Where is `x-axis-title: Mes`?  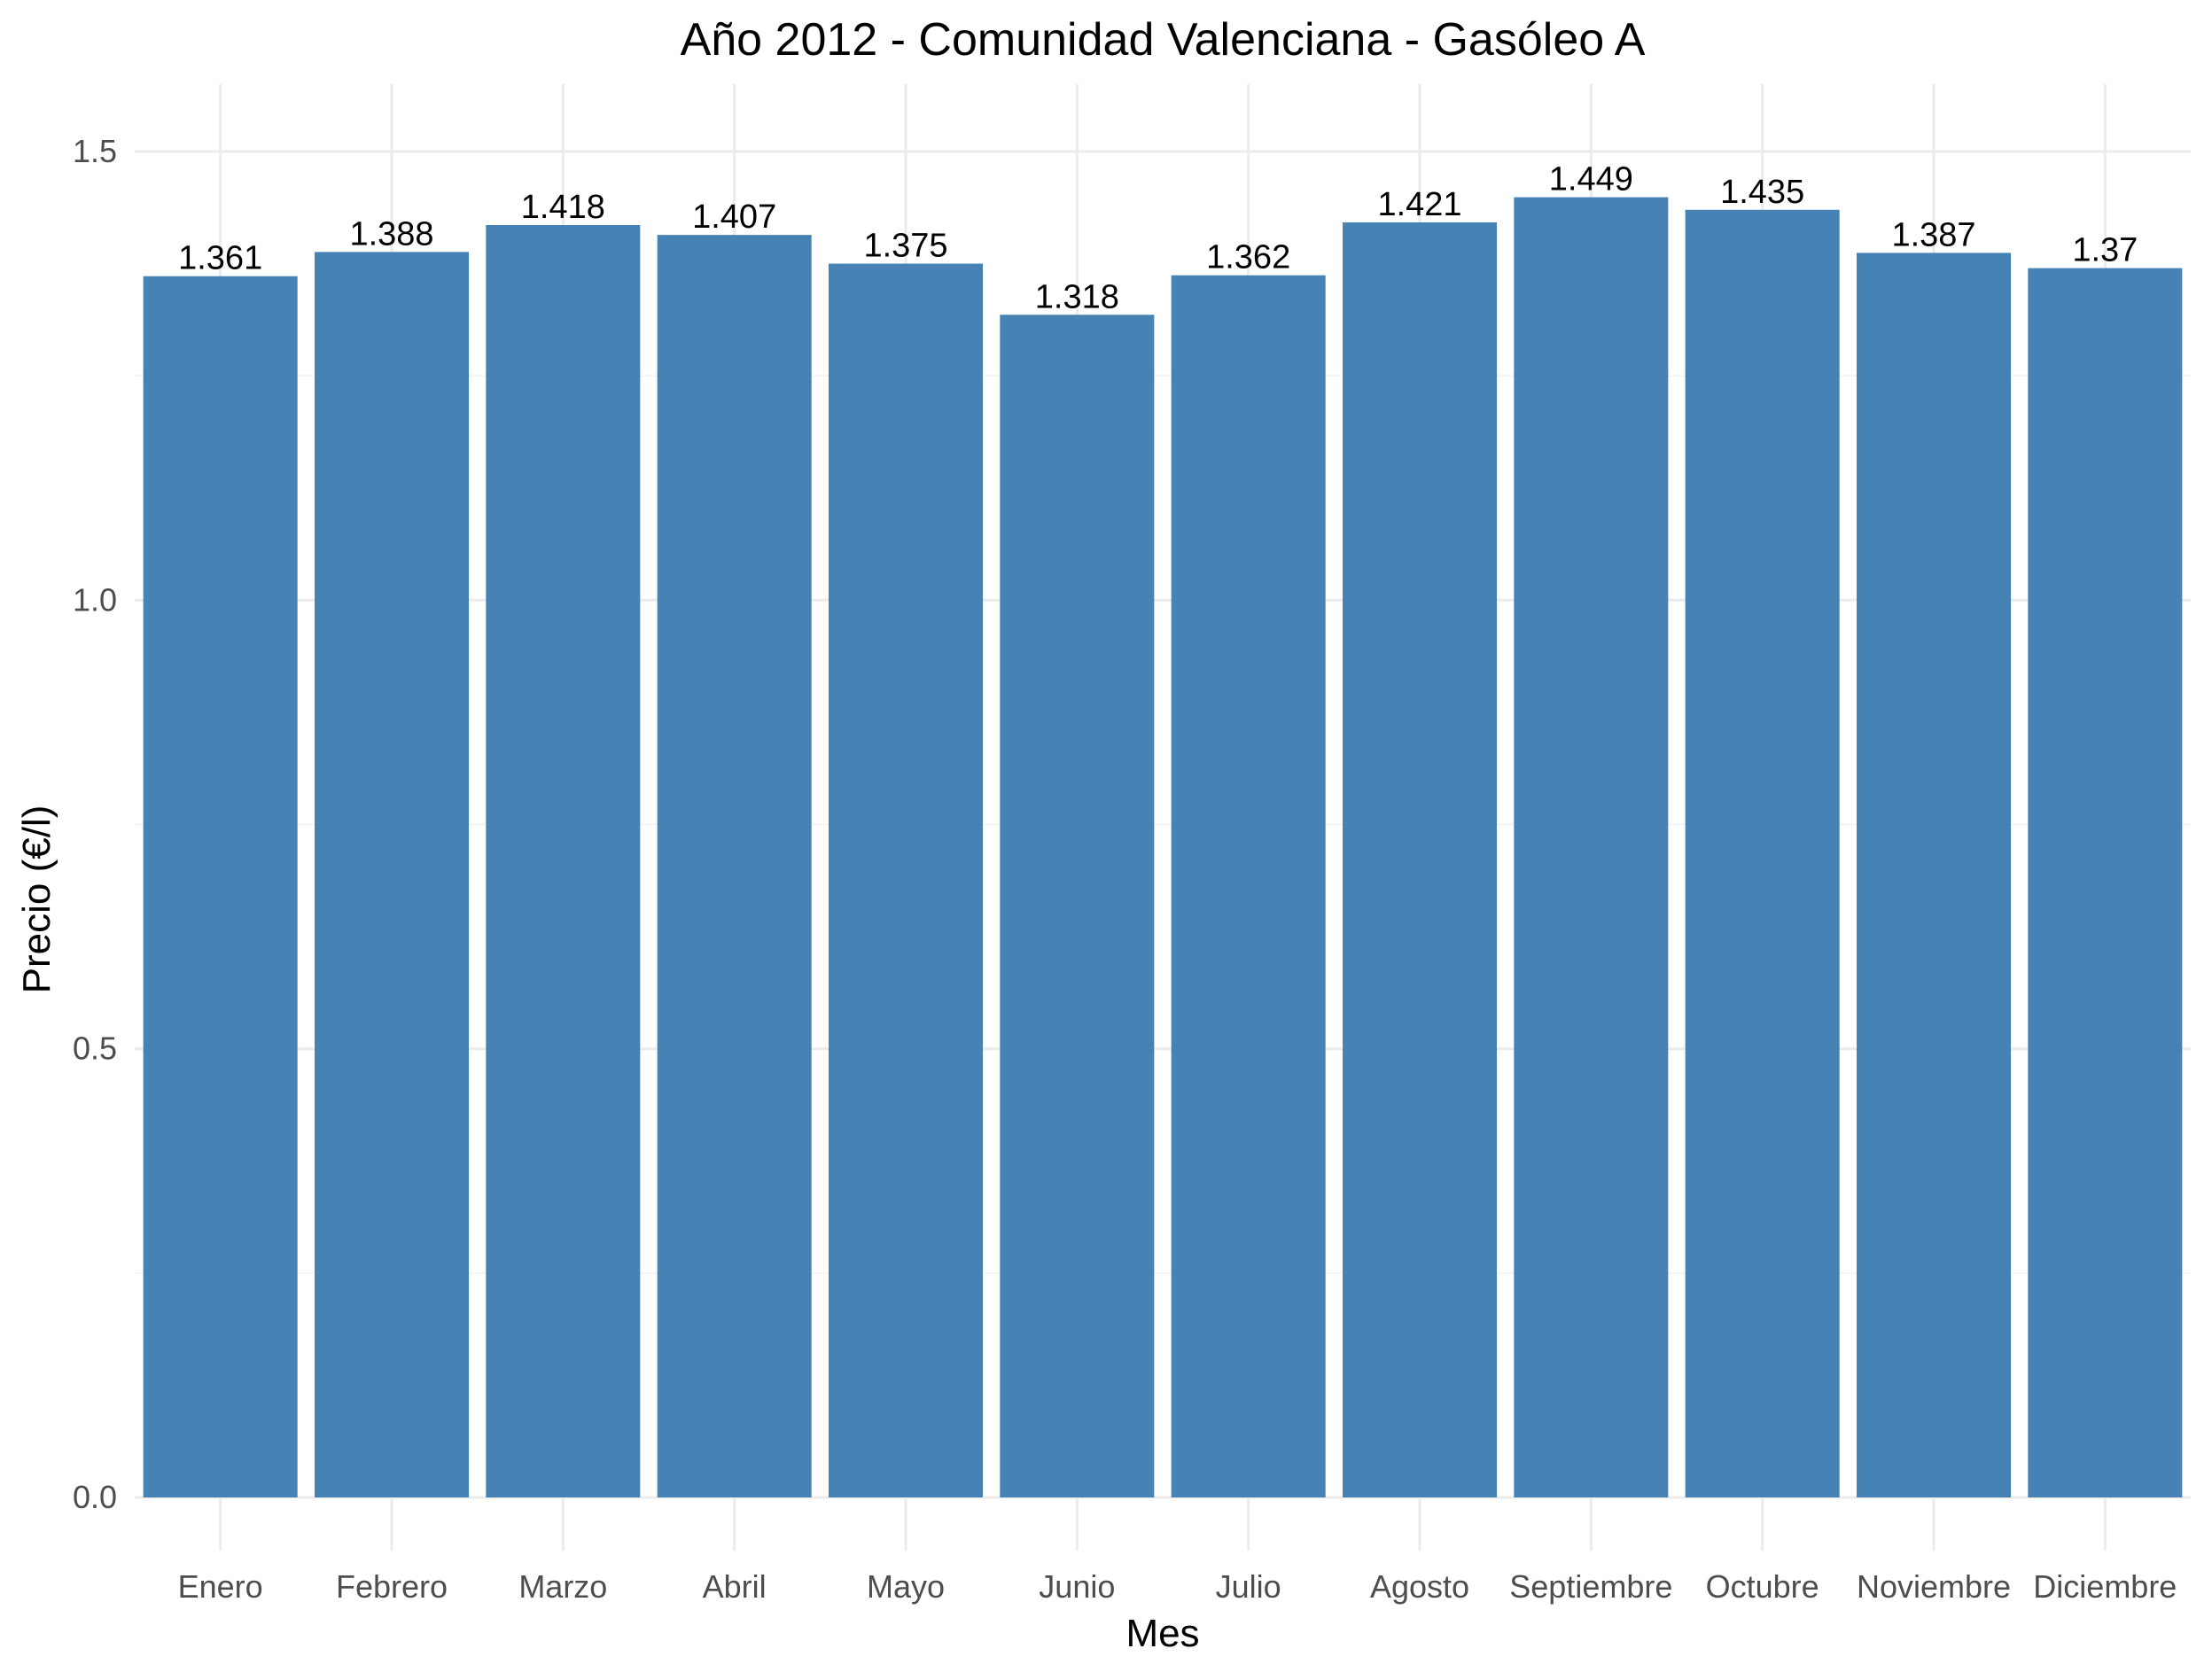 x-axis-title: Mes is located at coordinates (1162, 1634).